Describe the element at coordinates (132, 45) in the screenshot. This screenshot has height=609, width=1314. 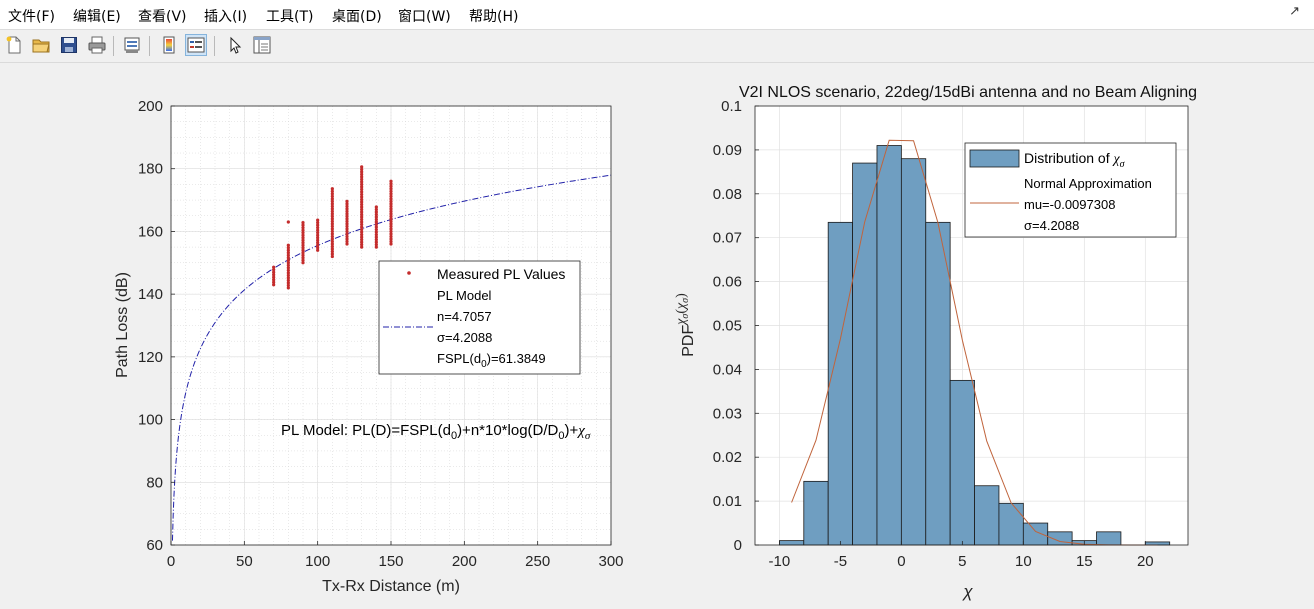
I see `print-preview-icon` at that location.